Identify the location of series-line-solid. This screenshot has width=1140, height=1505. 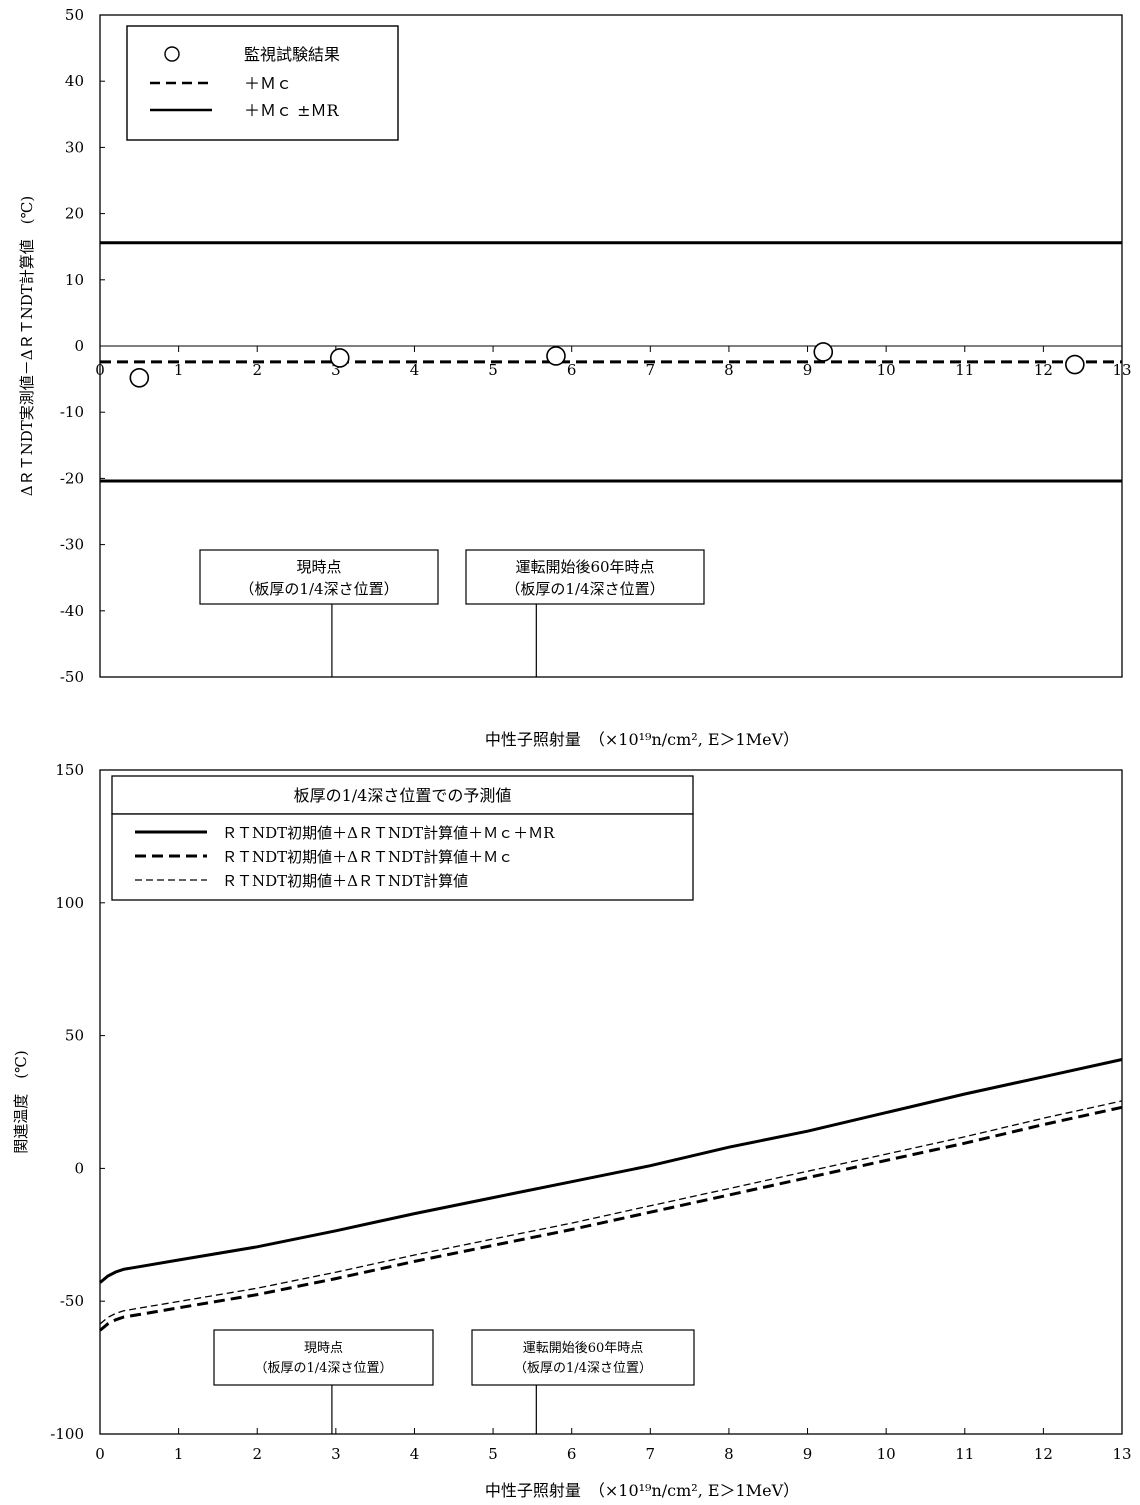
(611, 1171).